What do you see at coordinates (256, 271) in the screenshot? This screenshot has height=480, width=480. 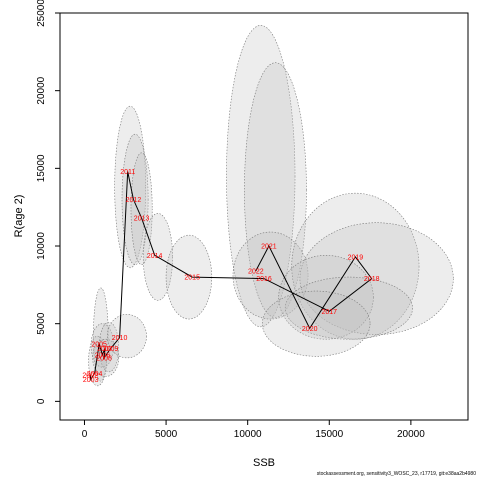 I see `year-label: 2022` at bounding box center [256, 271].